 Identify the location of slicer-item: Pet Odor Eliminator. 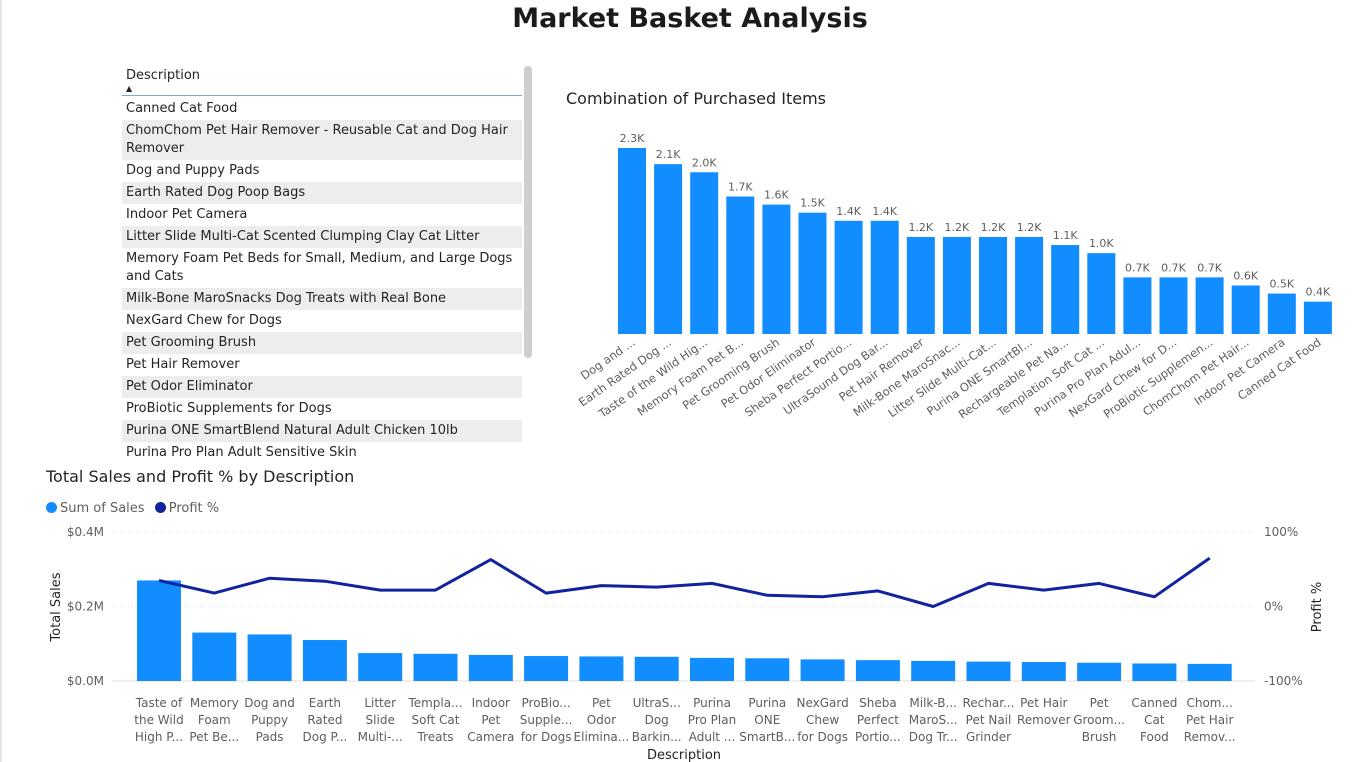
(322, 387).